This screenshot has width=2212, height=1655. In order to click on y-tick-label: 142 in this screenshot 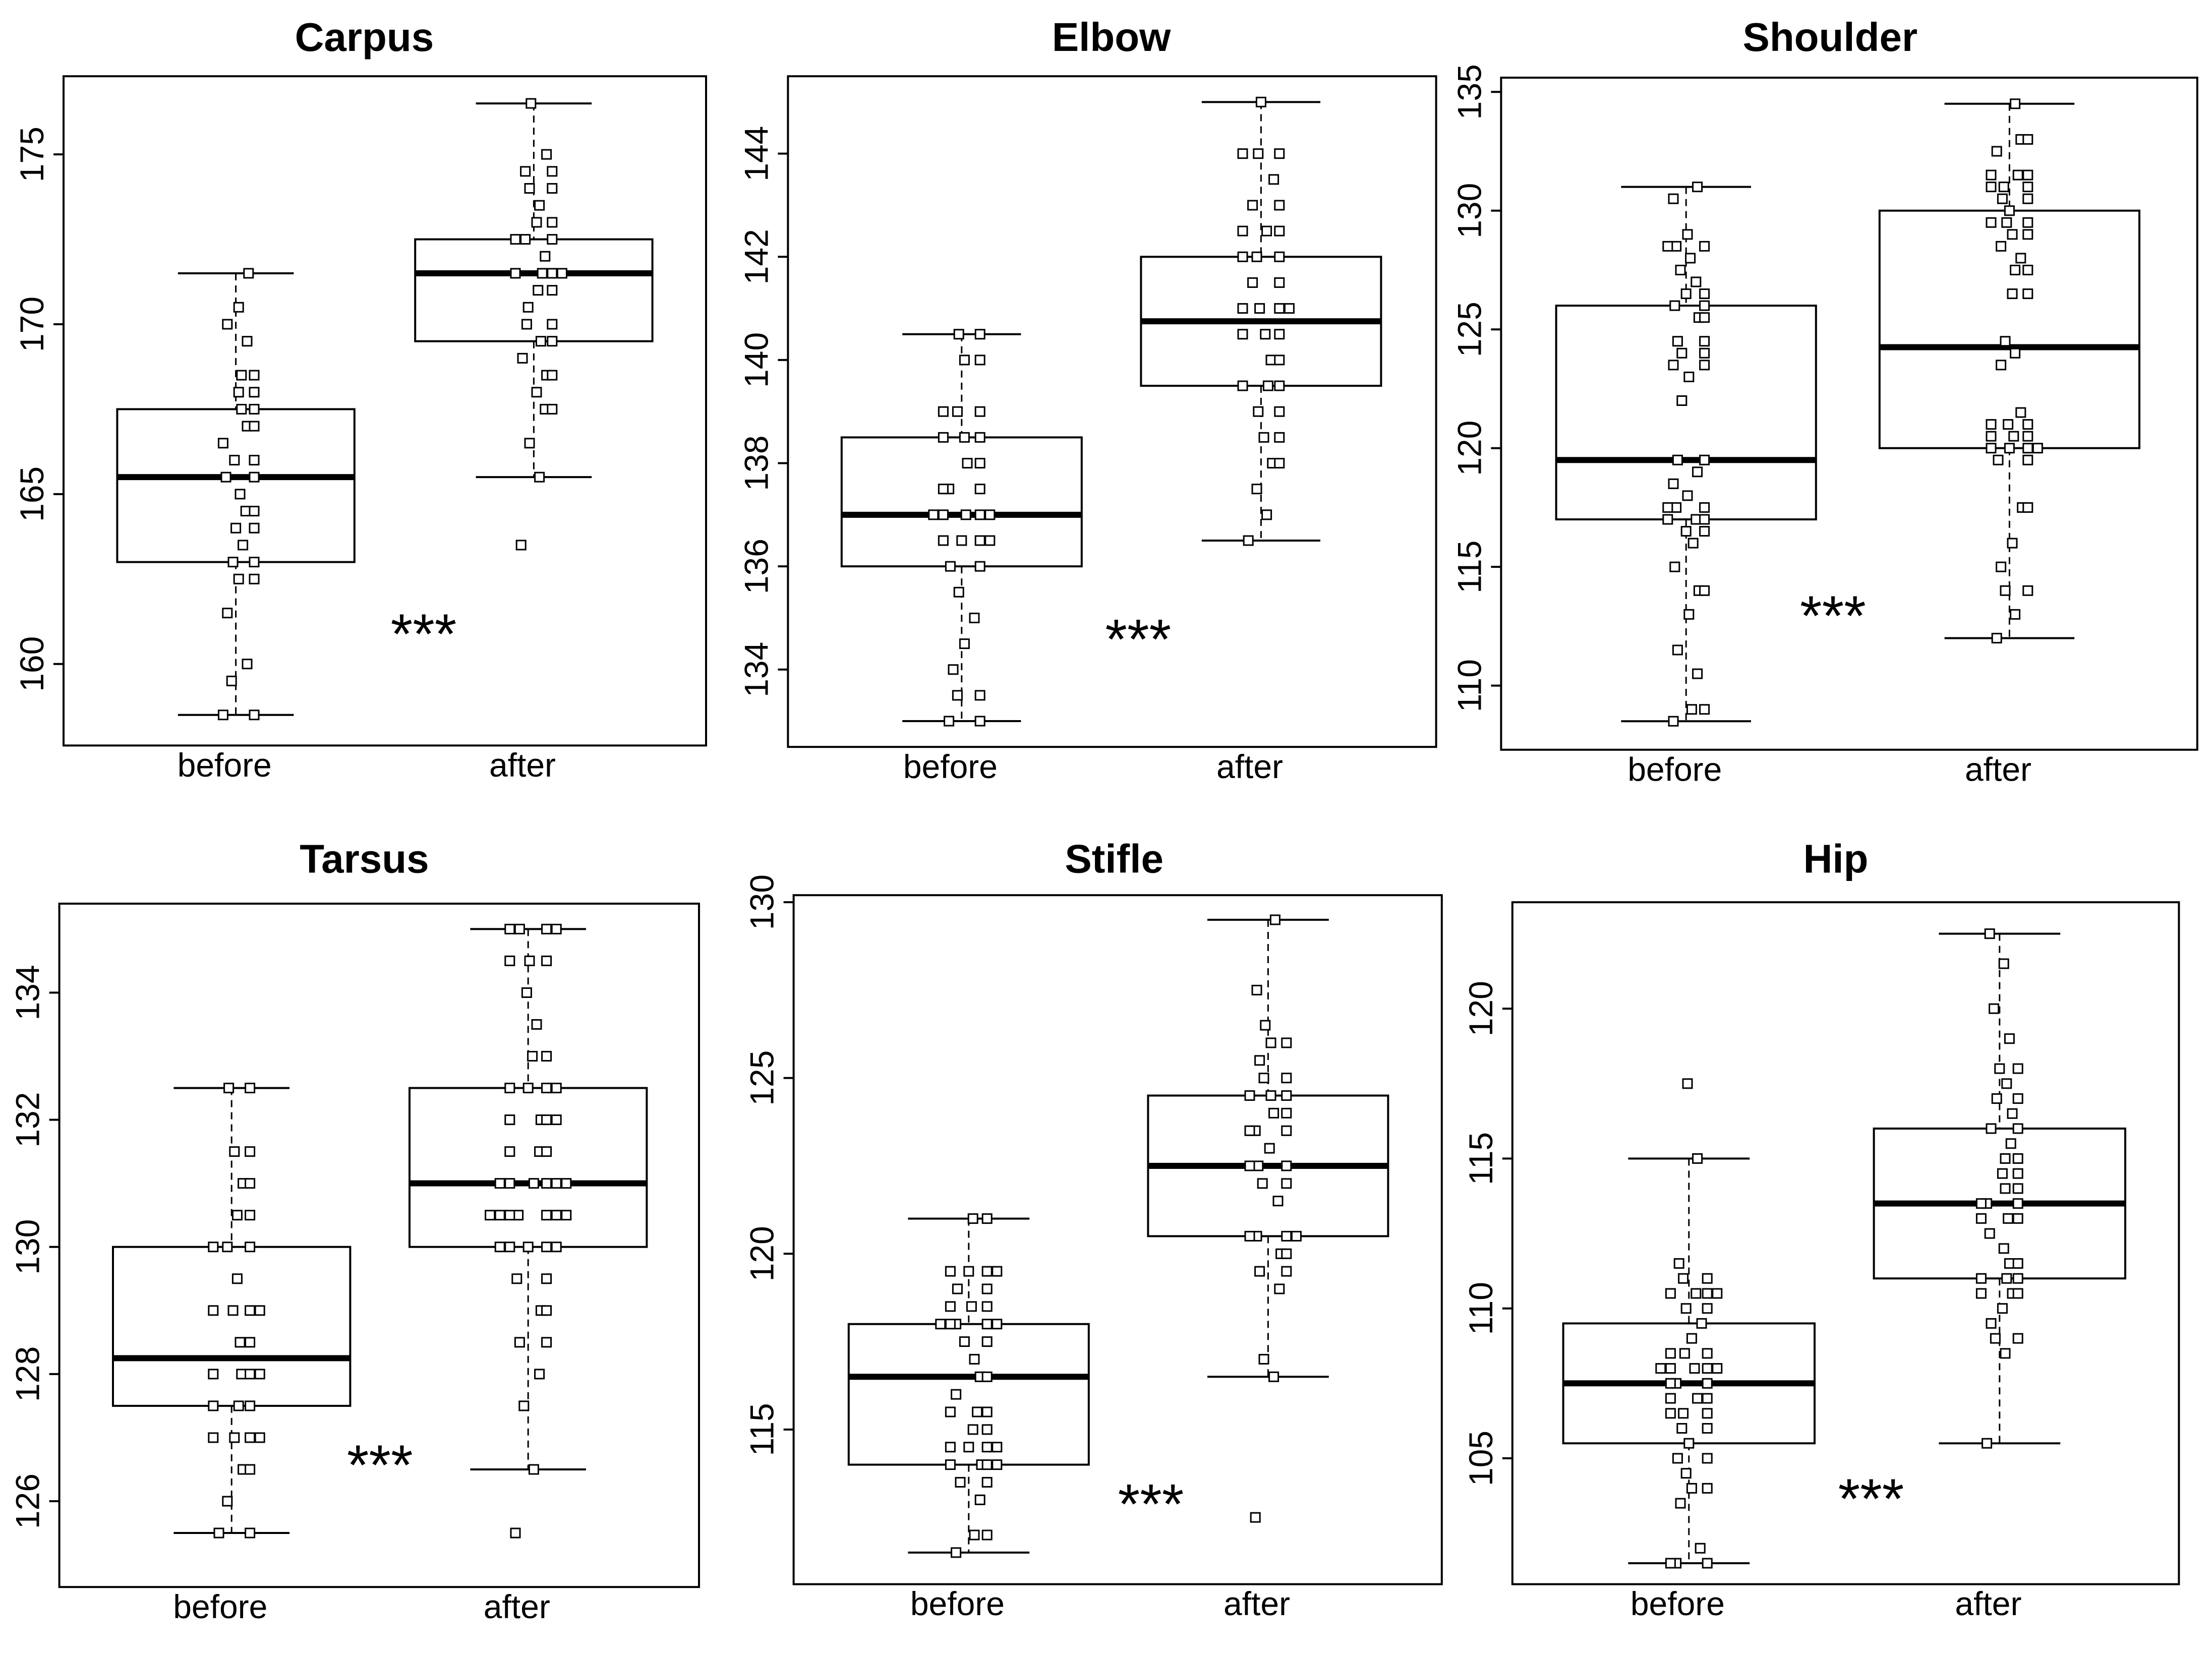, I will do `click(756, 257)`.